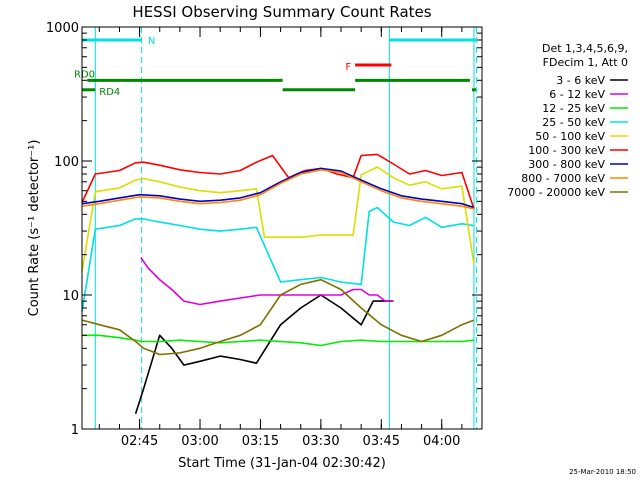  I want to click on x-tick-label-04-00: 04:00, so click(441, 441).